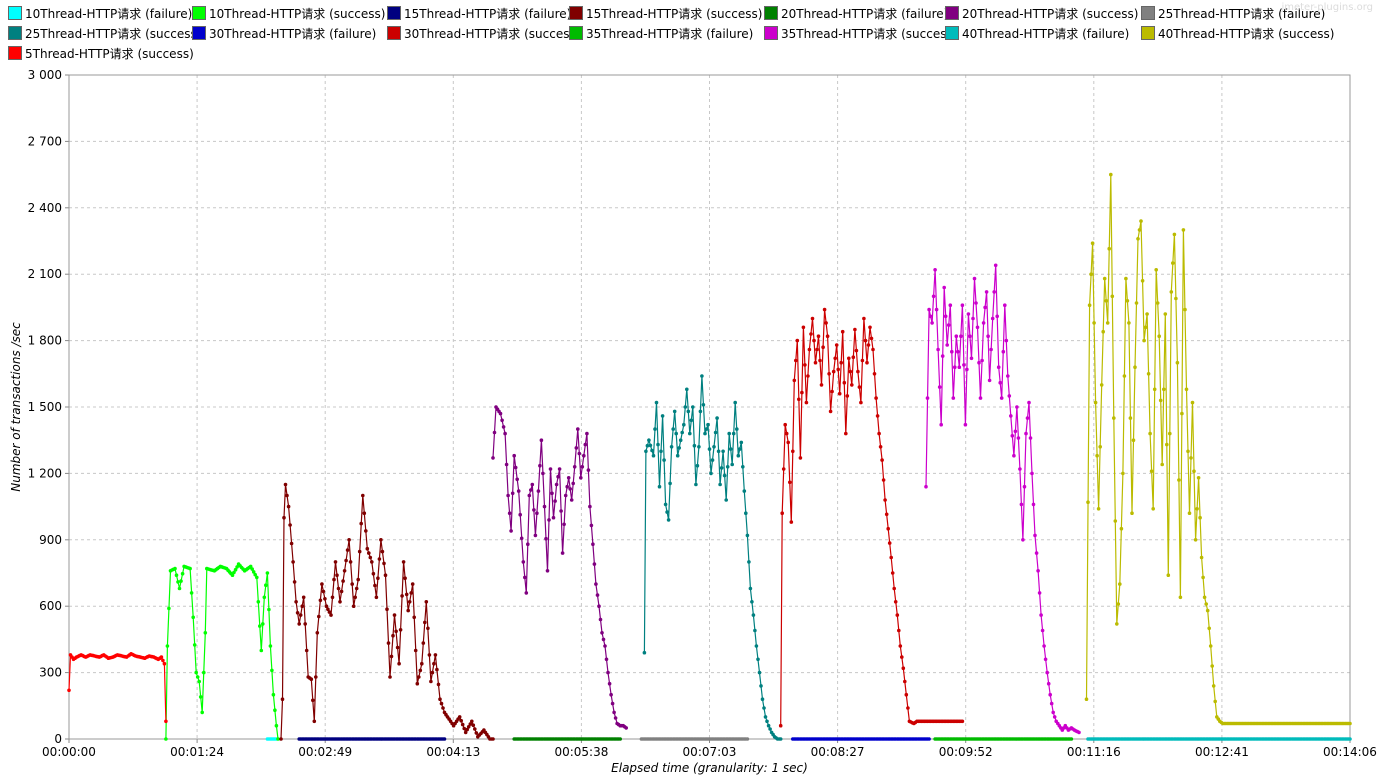  What do you see at coordinates (100, 13) in the screenshot?
I see `legend-item: 10Thread-HTTP请求 (failure)` at bounding box center [100, 13].